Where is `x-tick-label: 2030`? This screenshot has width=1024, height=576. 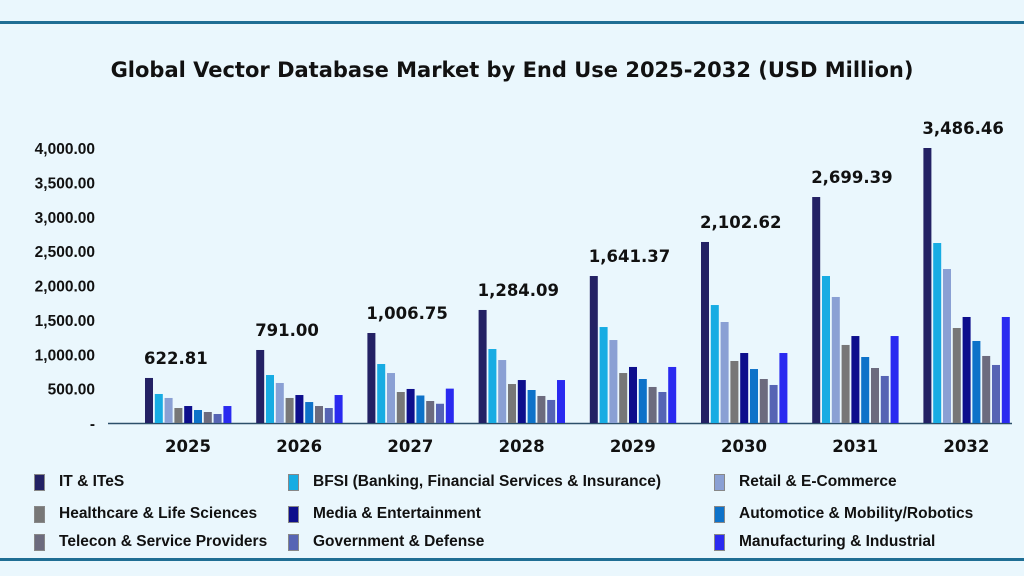 x-tick-label: 2030 is located at coordinates (744, 446).